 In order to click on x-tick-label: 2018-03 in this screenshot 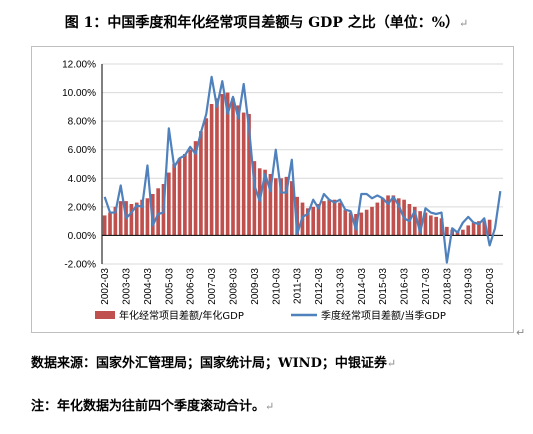, I will do `click(447, 286)`.